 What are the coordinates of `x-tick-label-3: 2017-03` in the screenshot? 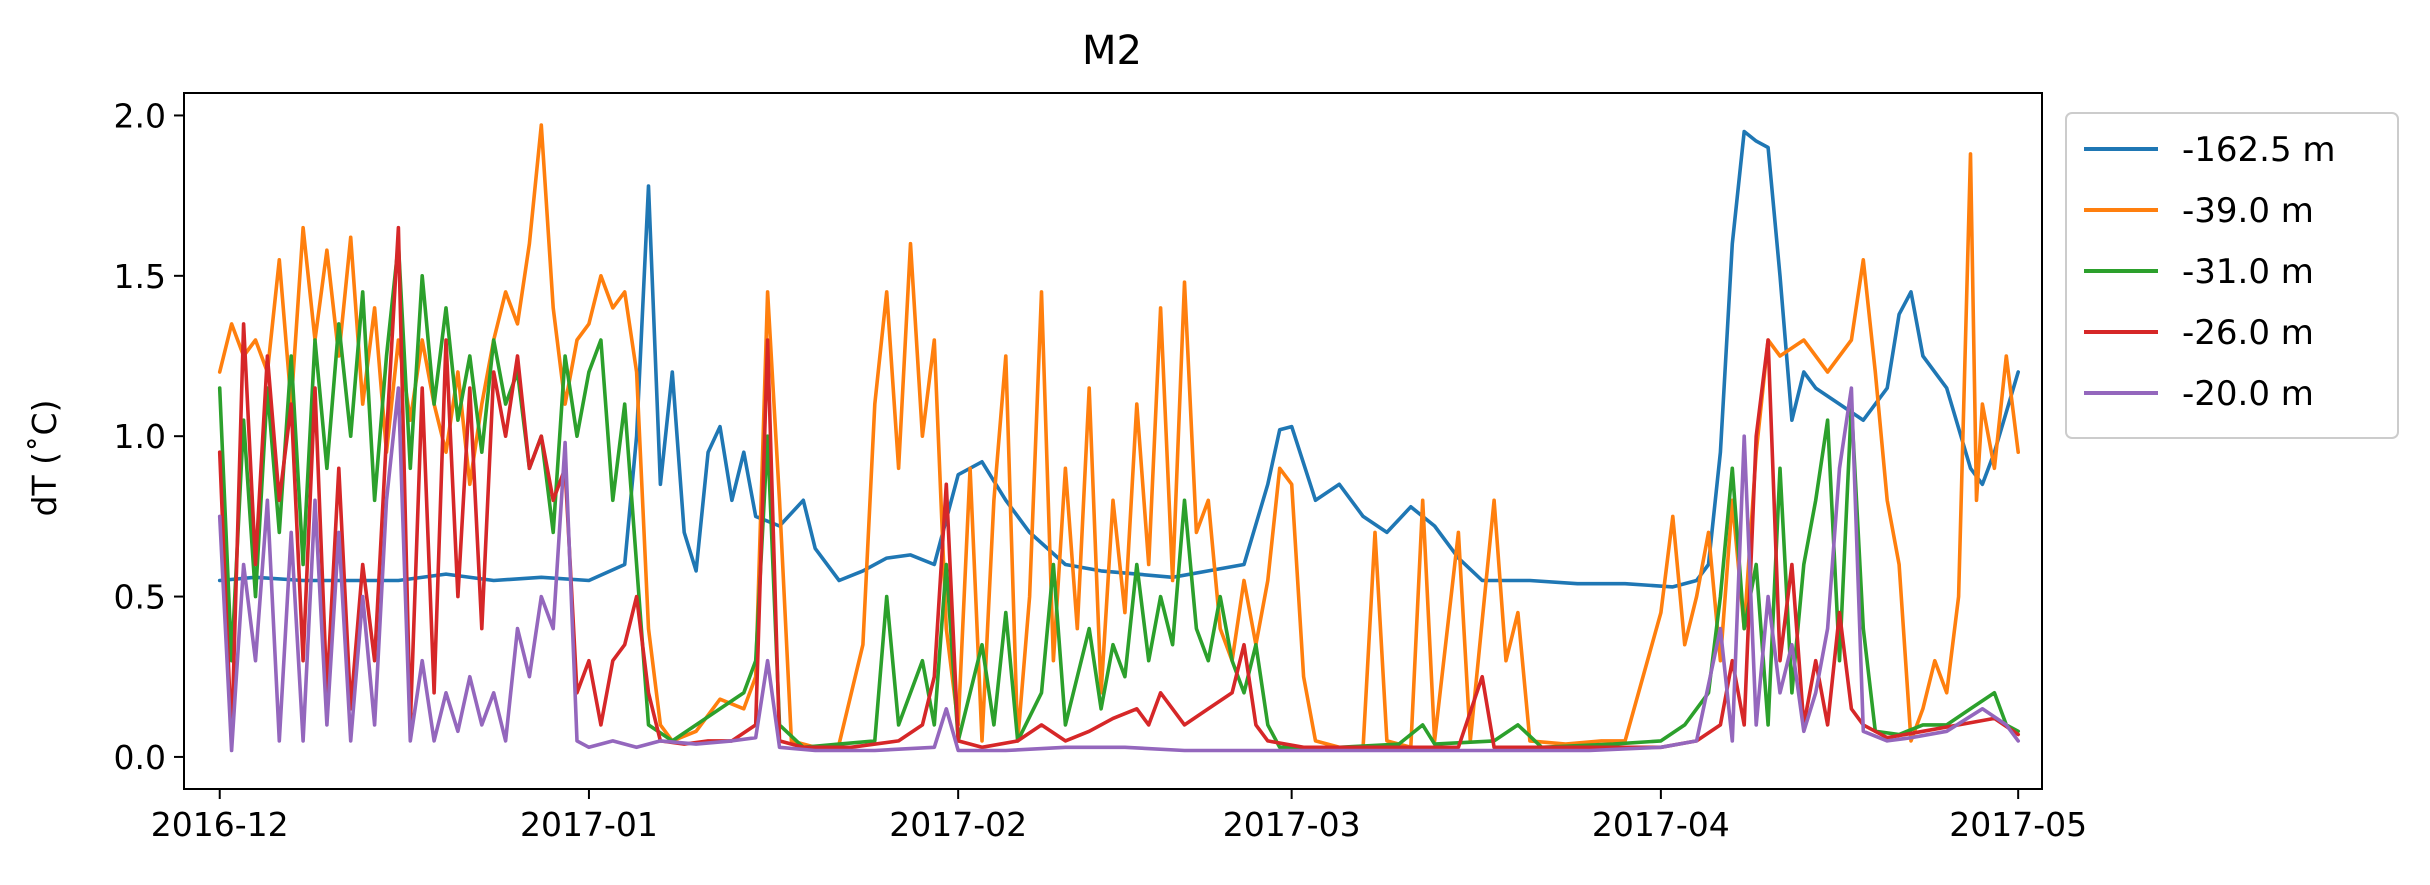 It's located at (1292, 824).